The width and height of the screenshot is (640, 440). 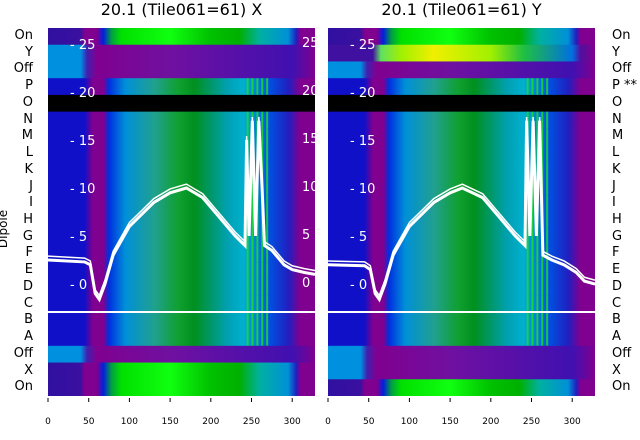 I want to click on overlay-tick-label: - 25, so click(x=82, y=45).